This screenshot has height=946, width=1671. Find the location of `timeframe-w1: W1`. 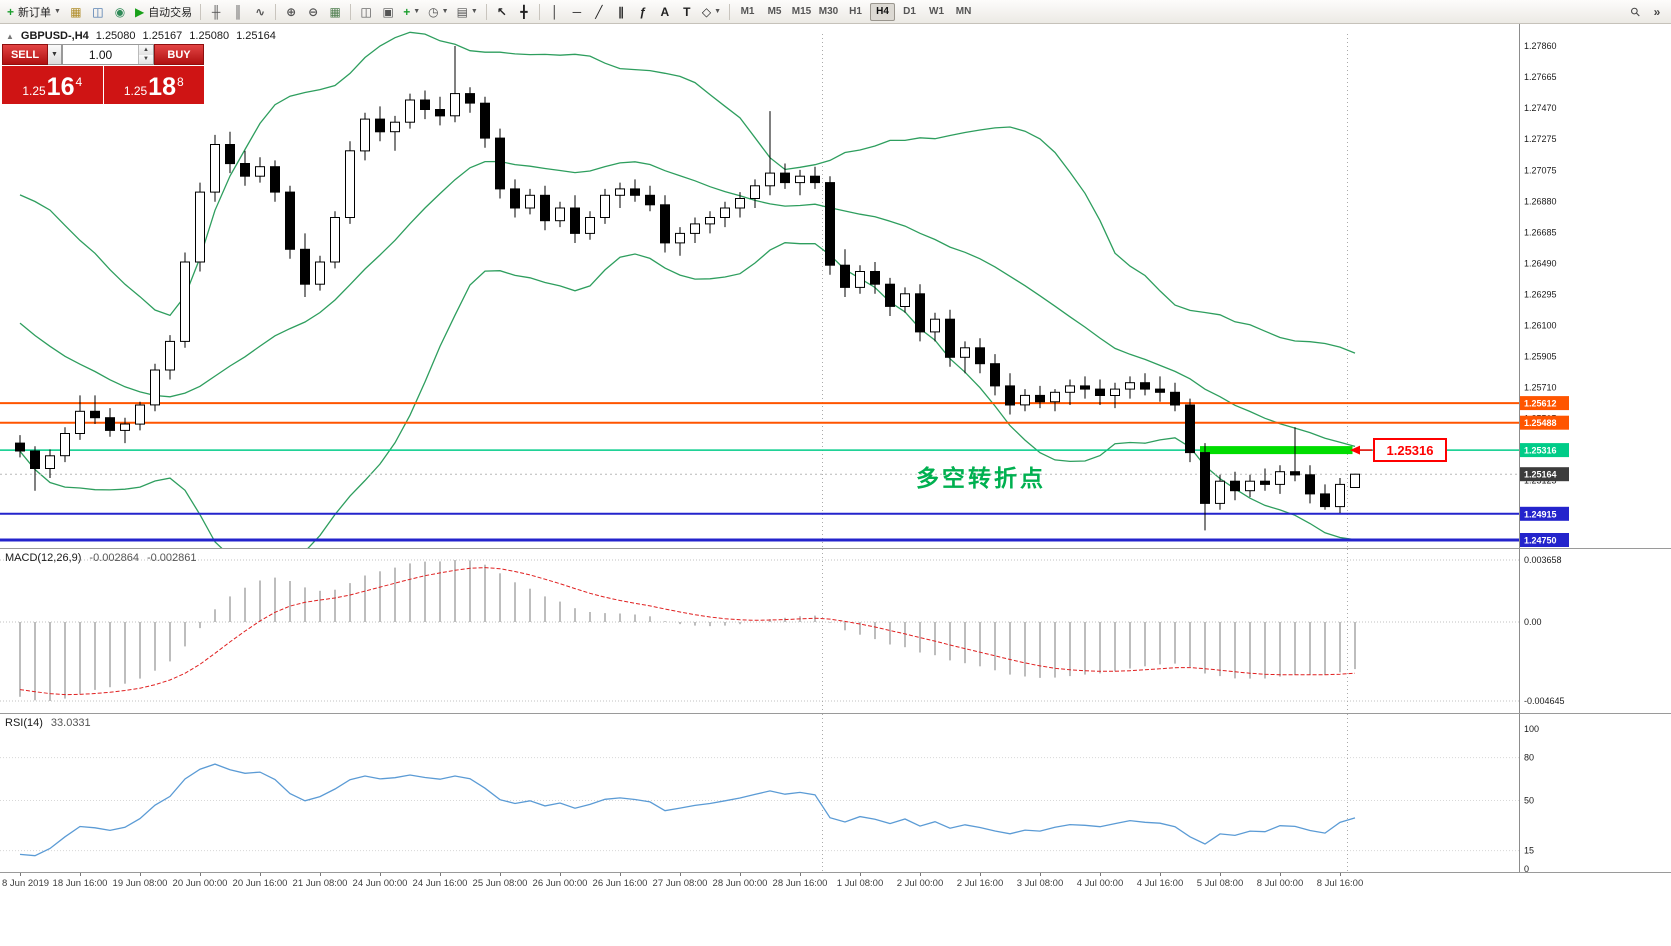

timeframe-w1: W1 is located at coordinates (937, 11).